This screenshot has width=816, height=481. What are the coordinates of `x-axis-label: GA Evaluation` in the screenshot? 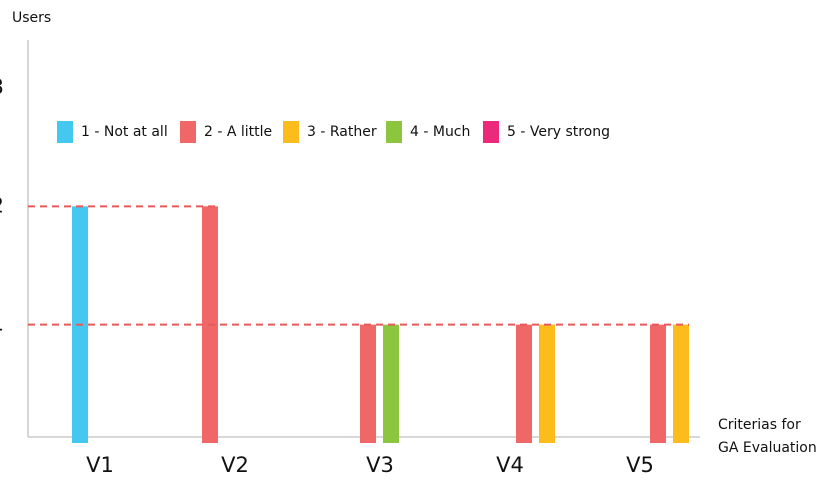 It's located at (767, 448).